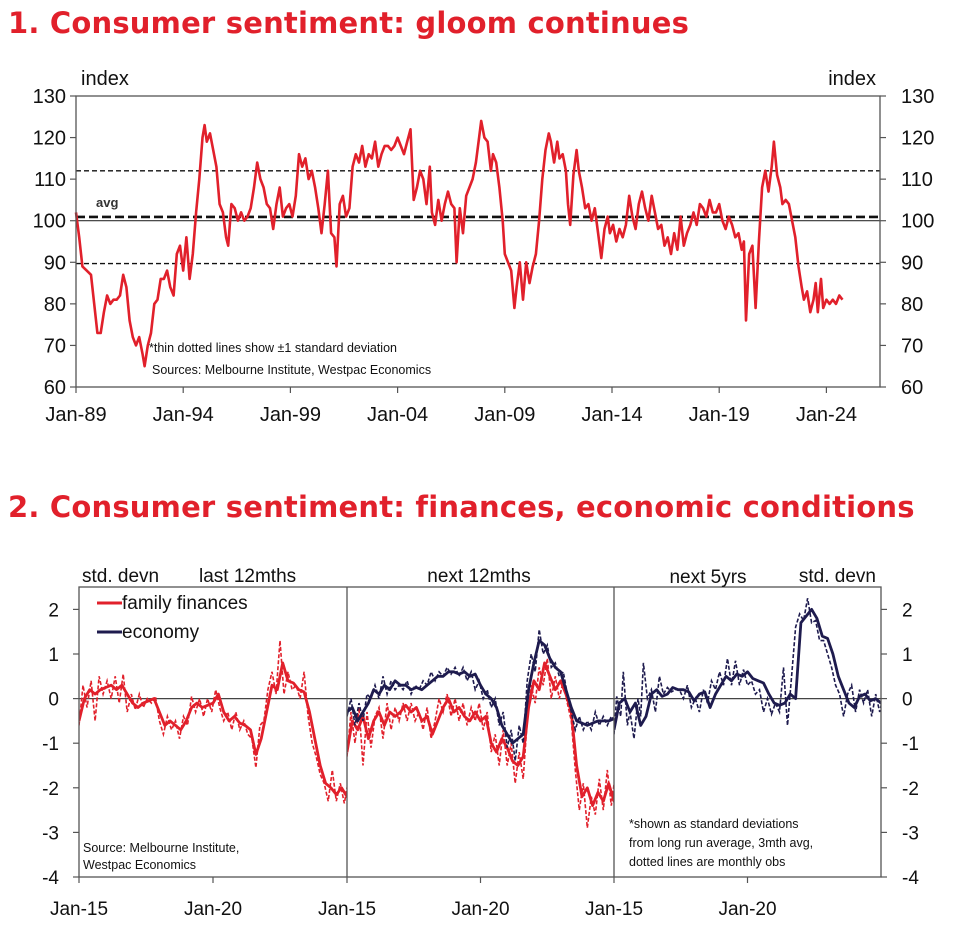 The image size is (955, 932). What do you see at coordinates (49, 222) in the screenshot?
I see `y-tick-label-left: 100` at bounding box center [49, 222].